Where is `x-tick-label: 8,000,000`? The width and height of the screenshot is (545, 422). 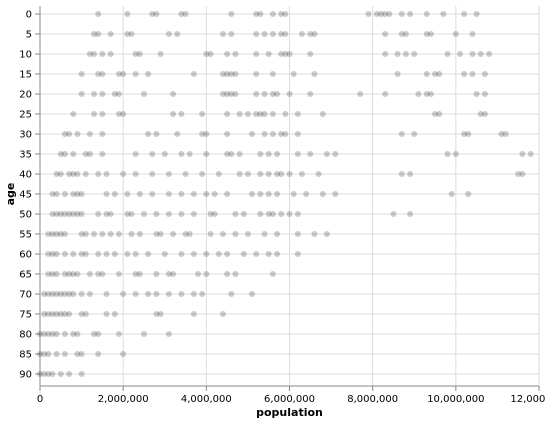
x-tick-label: 8,000,000 is located at coordinates (372, 399).